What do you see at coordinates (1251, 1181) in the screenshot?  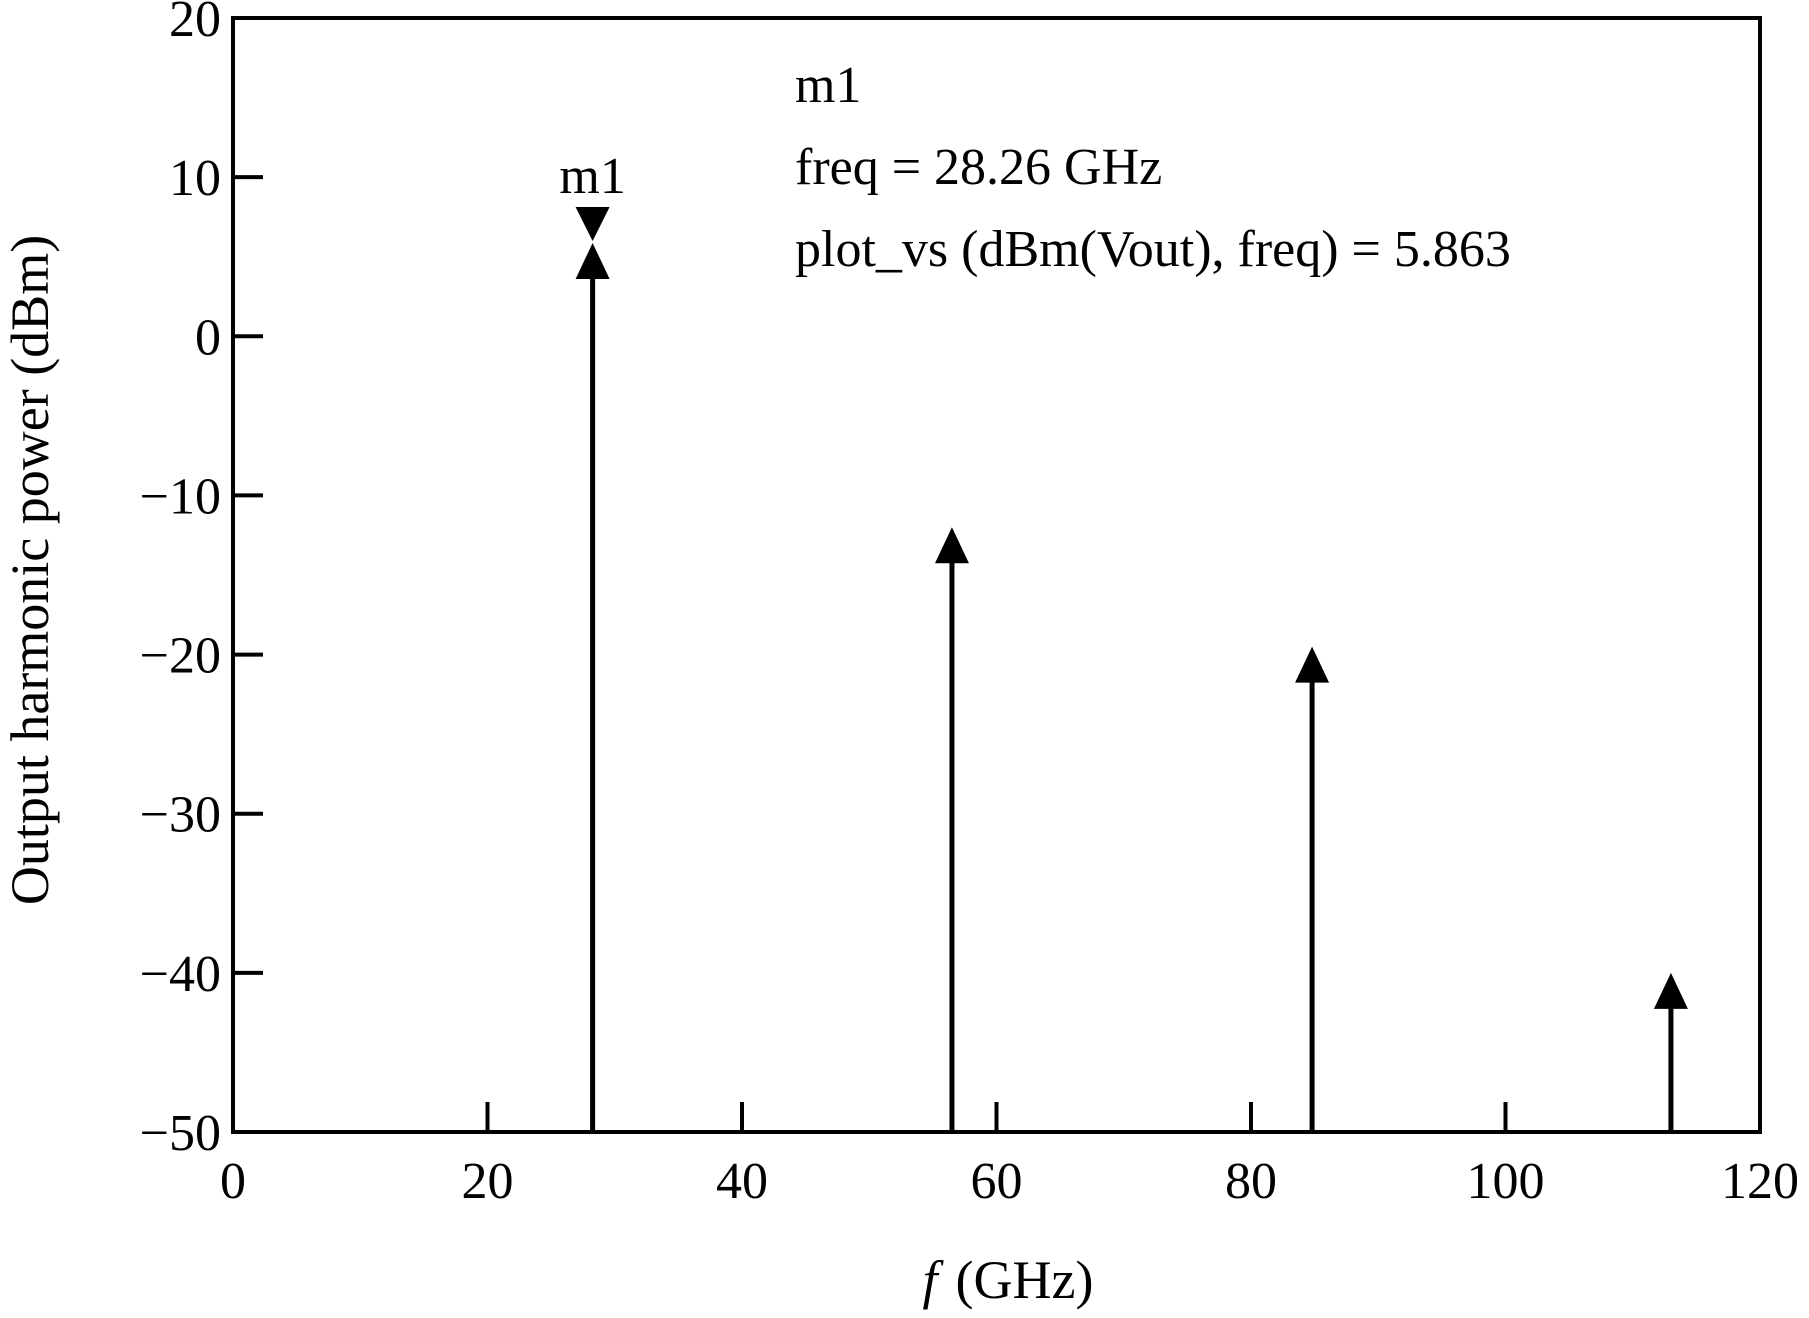 I see `x-tick-label: 80` at bounding box center [1251, 1181].